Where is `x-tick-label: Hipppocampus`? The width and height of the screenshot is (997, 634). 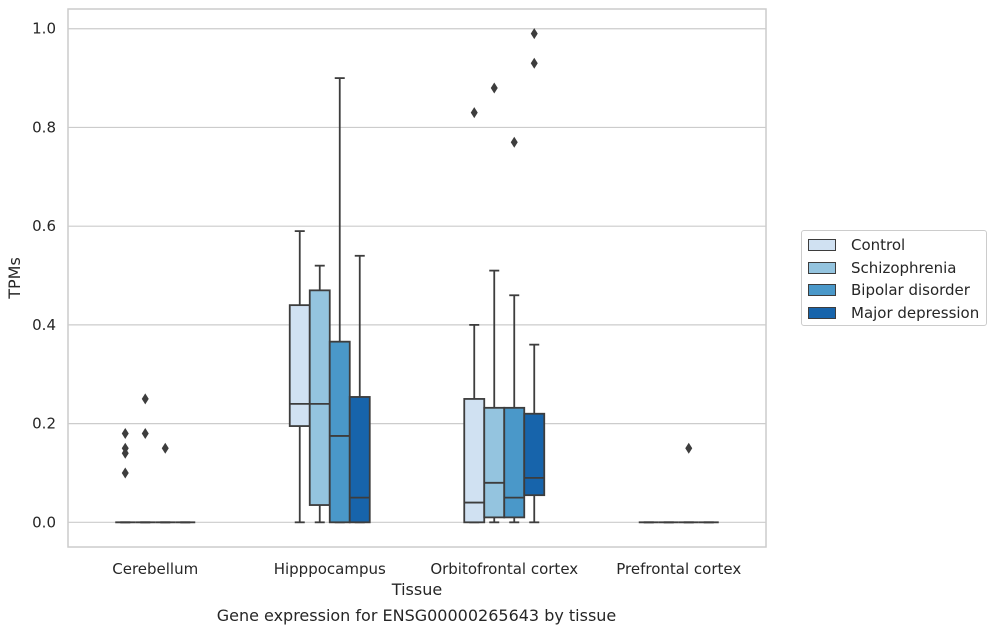 x-tick-label: Hipppocampus is located at coordinates (330, 569).